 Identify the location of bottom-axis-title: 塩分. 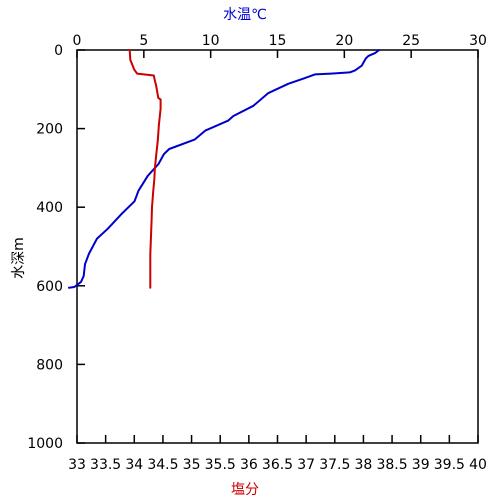
(245, 490).